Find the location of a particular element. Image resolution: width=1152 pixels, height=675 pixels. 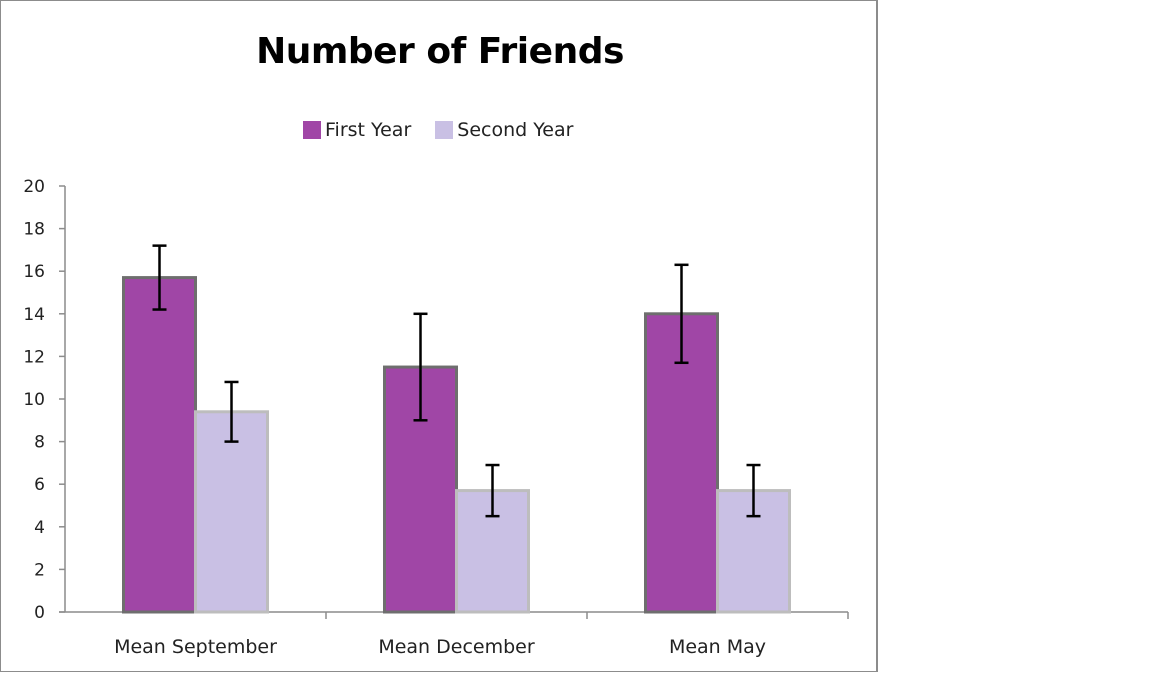

legend-item-first-year: First Year is located at coordinates (357, 130).